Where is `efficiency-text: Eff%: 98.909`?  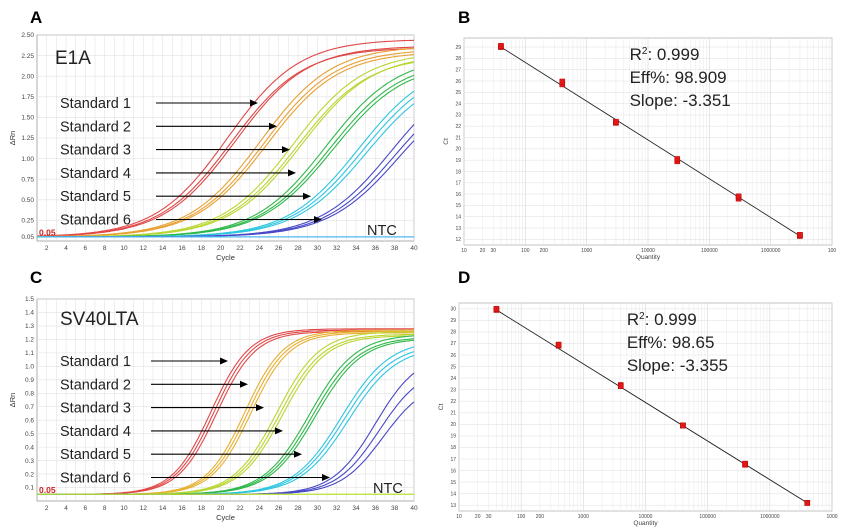
efficiency-text: Eff%: 98.909 is located at coordinates (678, 77).